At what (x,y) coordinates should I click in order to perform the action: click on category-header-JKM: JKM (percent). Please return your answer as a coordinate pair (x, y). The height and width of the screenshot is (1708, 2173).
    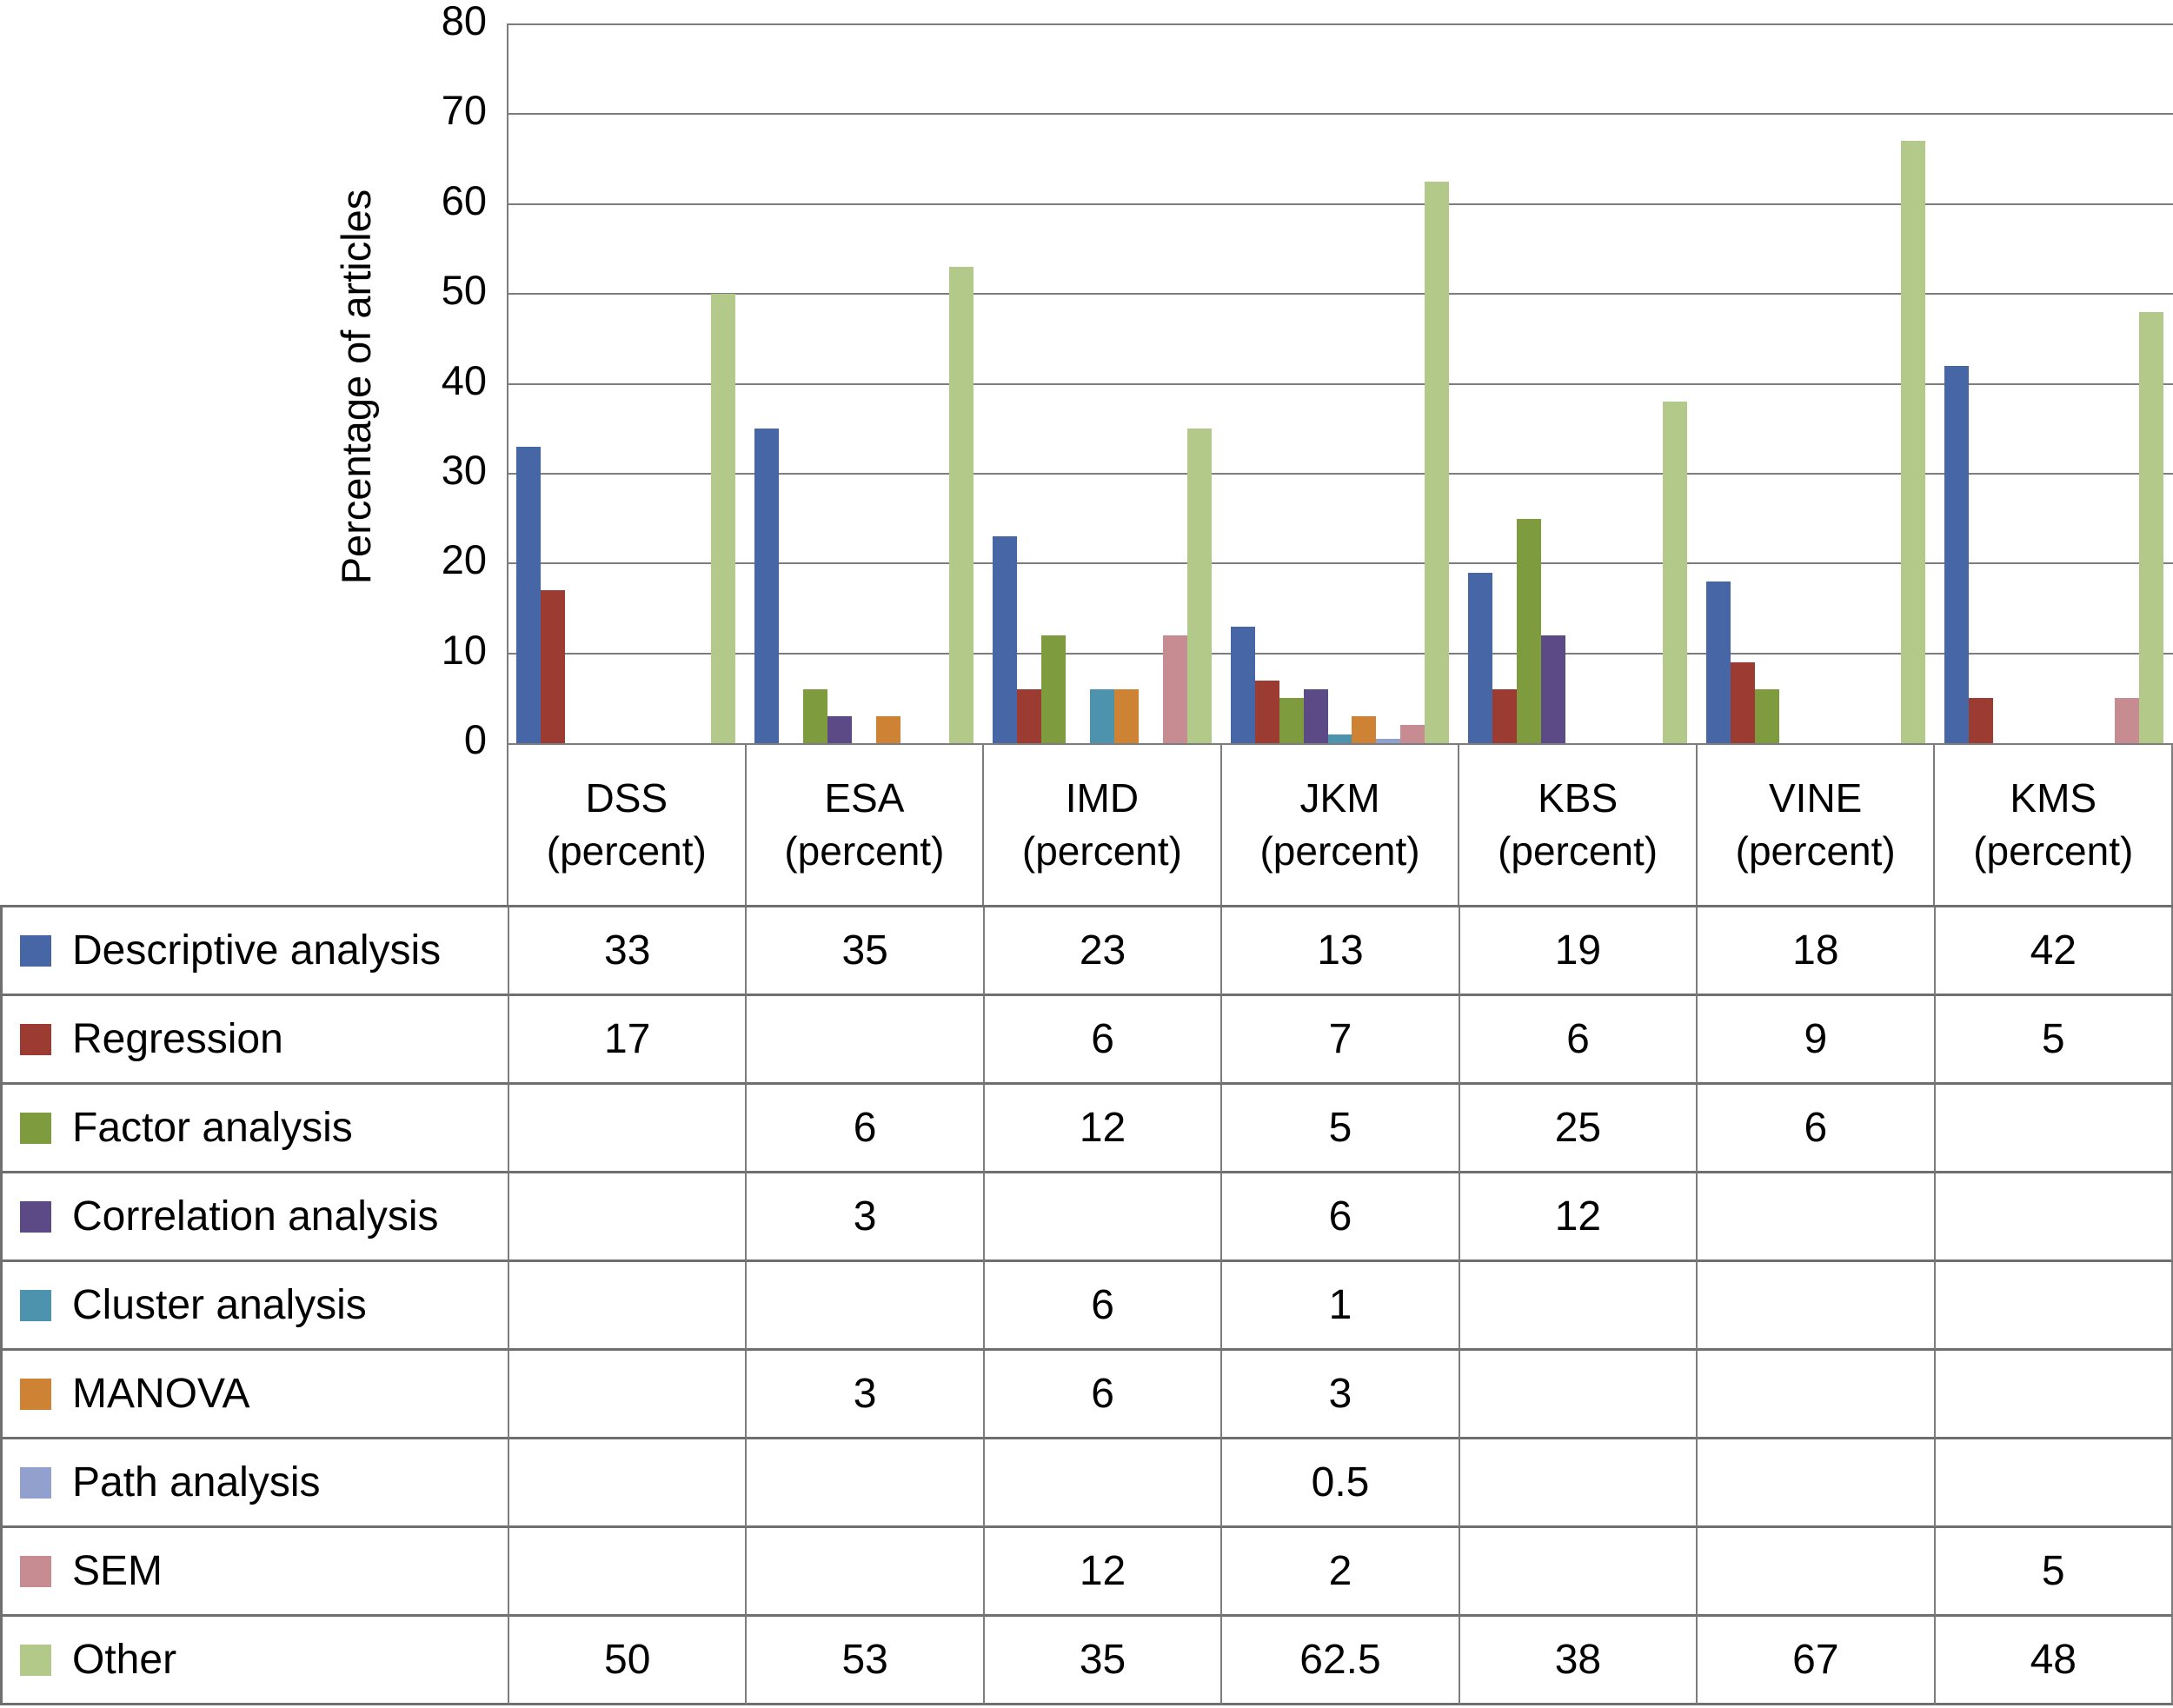
    Looking at the image, I should click on (1339, 824).